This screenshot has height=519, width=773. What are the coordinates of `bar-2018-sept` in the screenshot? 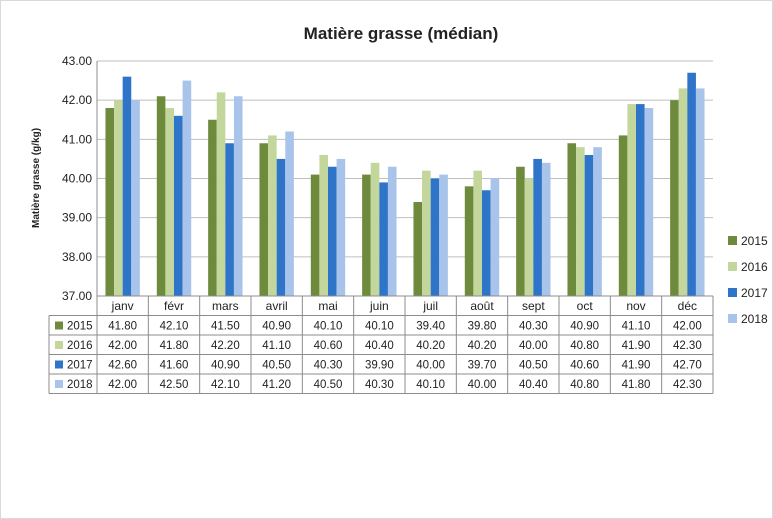 It's located at (546, 229).